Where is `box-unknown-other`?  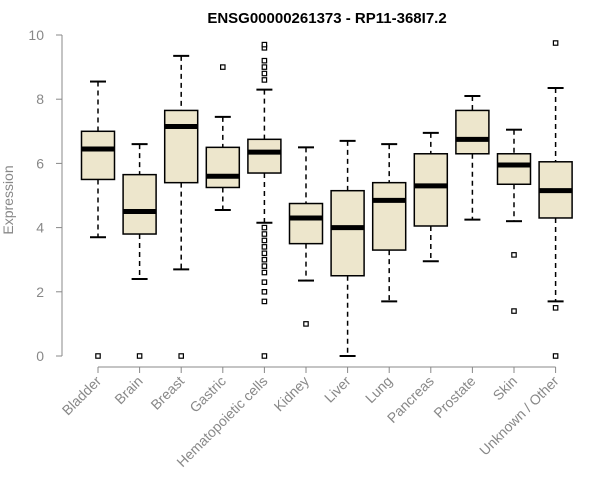 box-unknown-other is located at coordinates (555, 199).